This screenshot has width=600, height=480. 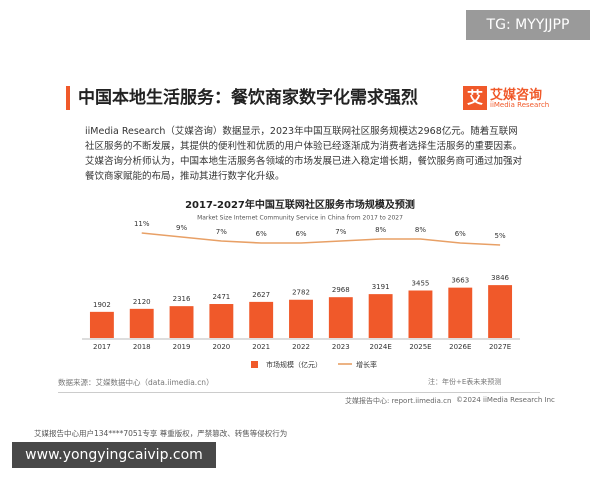 What do you see at coordinates (381, 287) in the screenshot?
I see `bar-label: 3191` at bounding box center [381, 287].